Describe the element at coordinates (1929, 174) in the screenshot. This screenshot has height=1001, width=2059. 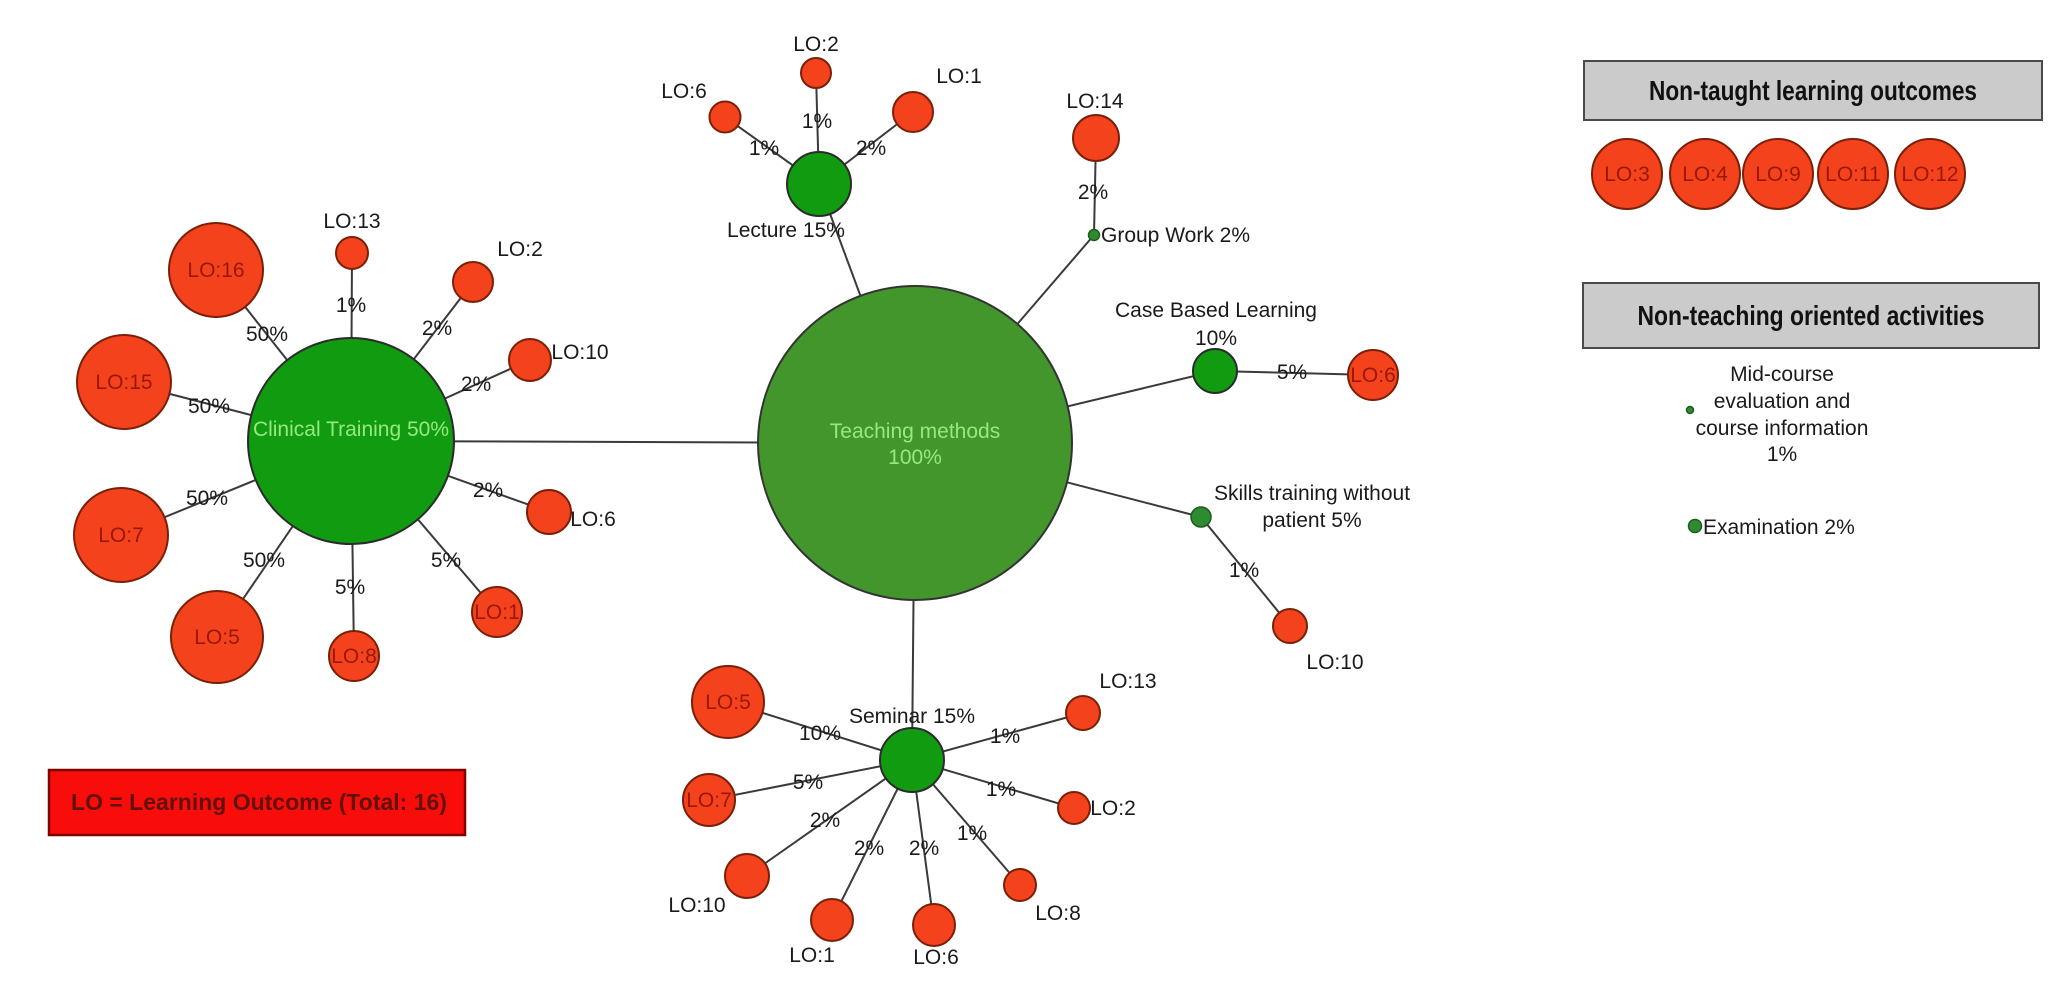
I see `svg-text: LO:12` at that location.